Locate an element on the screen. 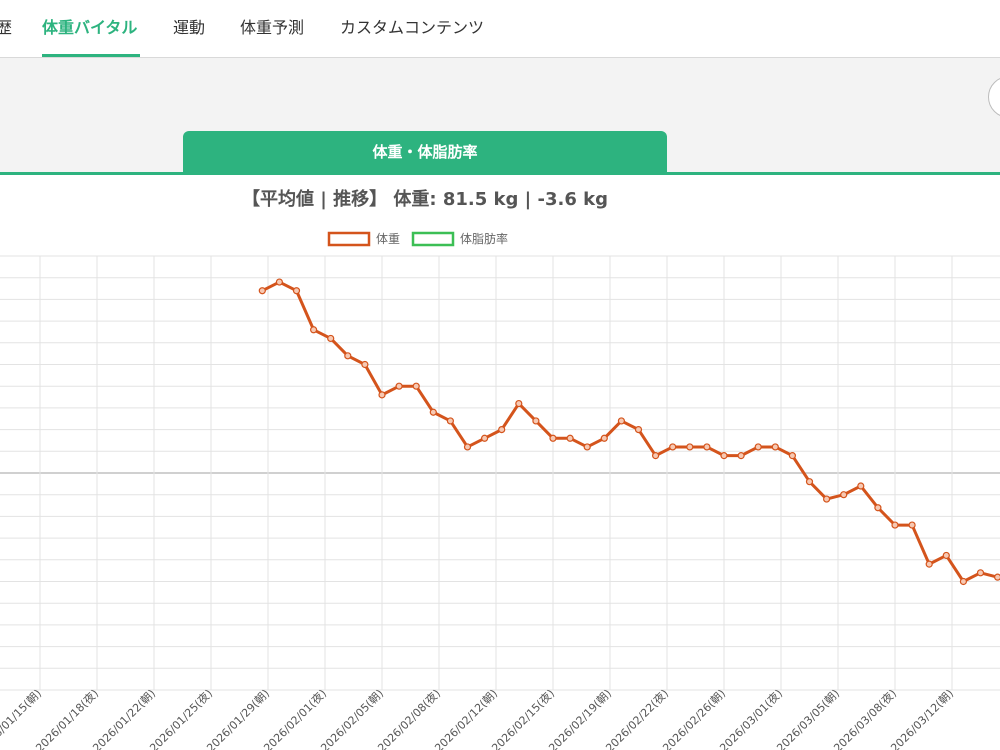  legend-label-body-fat: 体脂肪率 is located at coordinates (484, 238).